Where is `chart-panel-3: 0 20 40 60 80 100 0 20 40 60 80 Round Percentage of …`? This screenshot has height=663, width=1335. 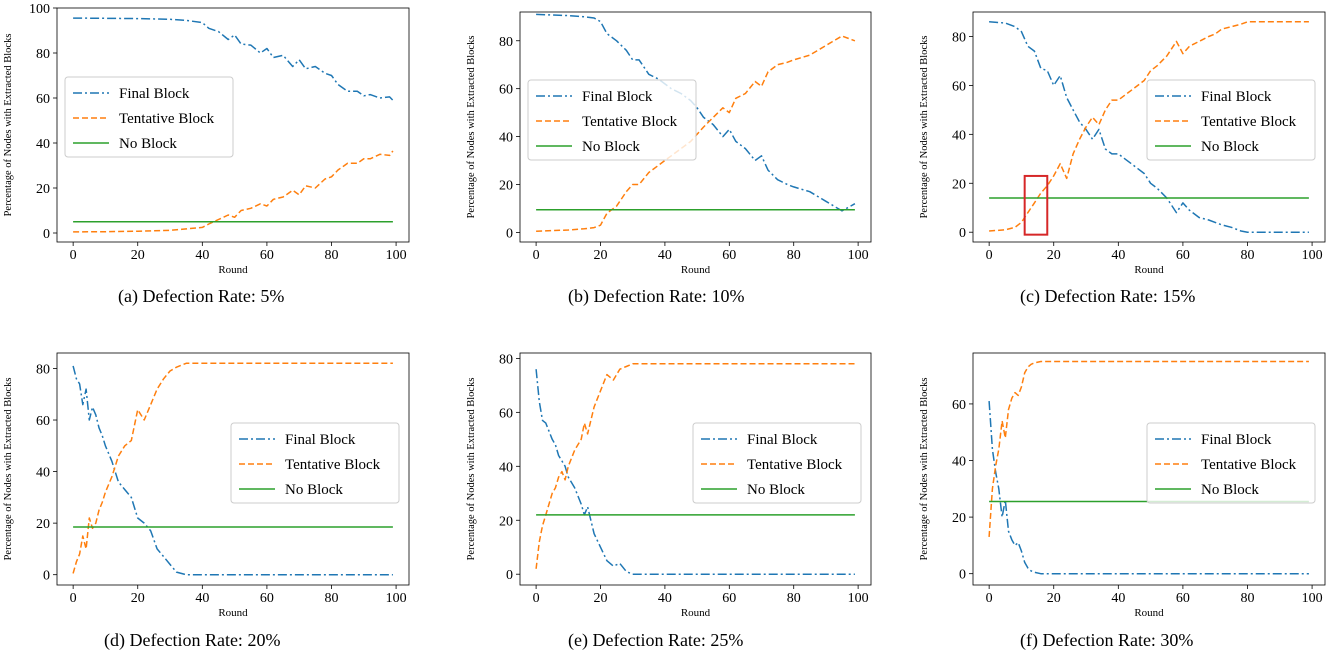
chart-panel-3: 0 20 40 60 80 100 0 20 40 60 80 Round Percentage of … is located at coordinates (206, 485).